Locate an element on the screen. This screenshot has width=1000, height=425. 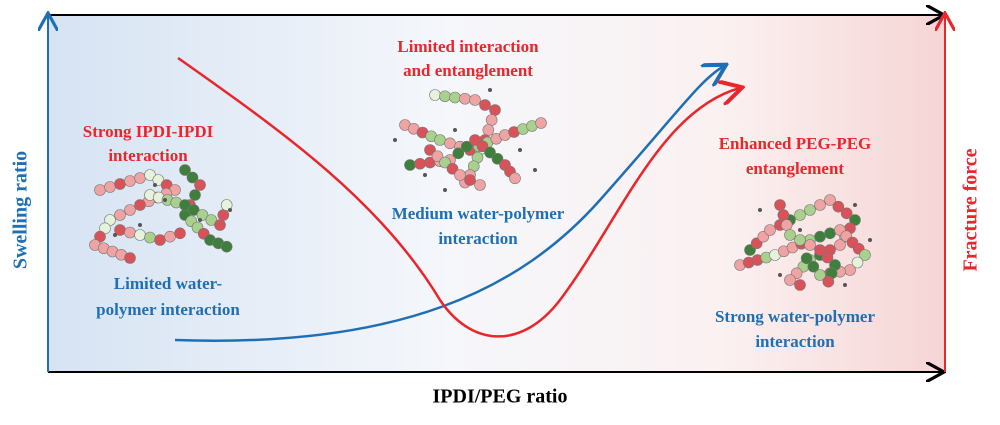
annotation: entanglement is located at coordinates (795, 168).